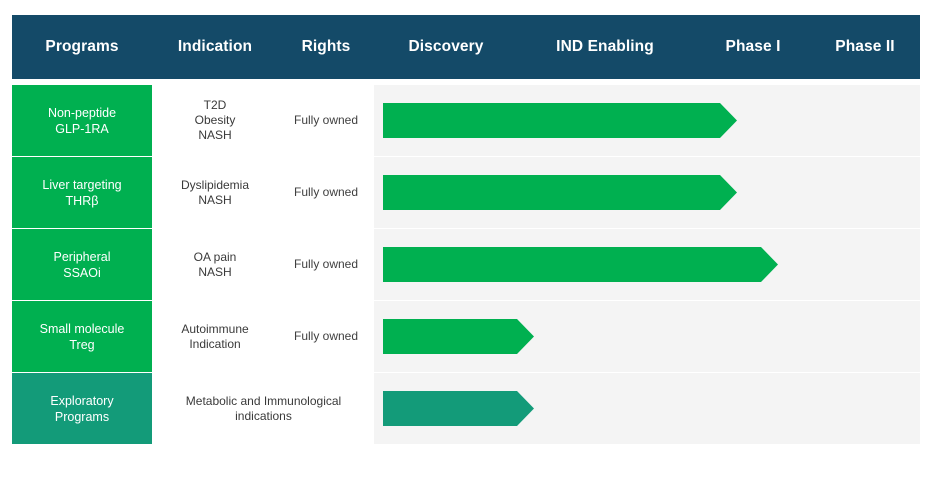 The height and width of the screenshot is (497, 930). I want to click on program-label-line2: Treg, so click(82, 344).